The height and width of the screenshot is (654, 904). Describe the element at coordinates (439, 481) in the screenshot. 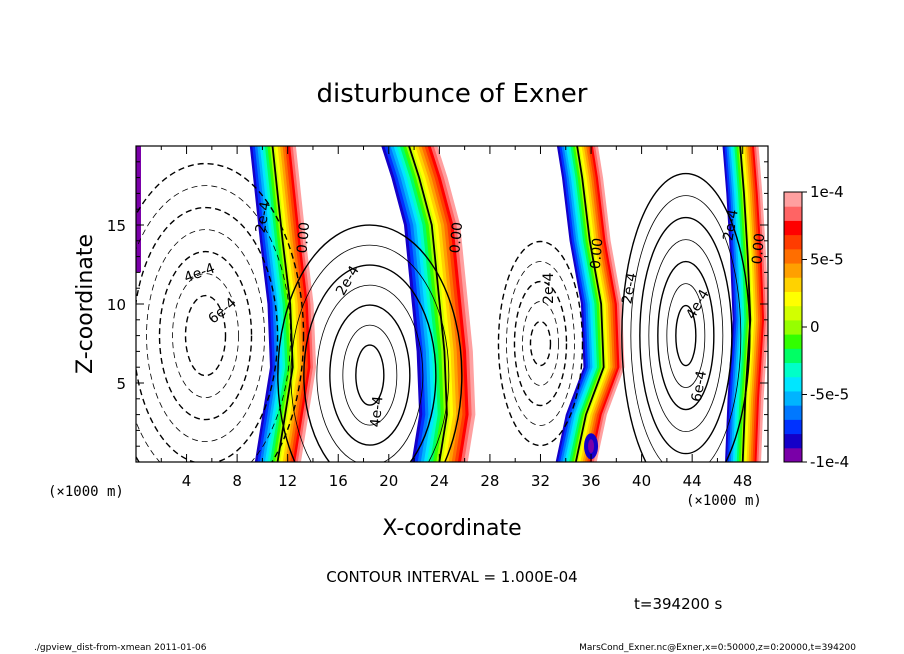

I see `x-tick-label-24: 24` at that location.